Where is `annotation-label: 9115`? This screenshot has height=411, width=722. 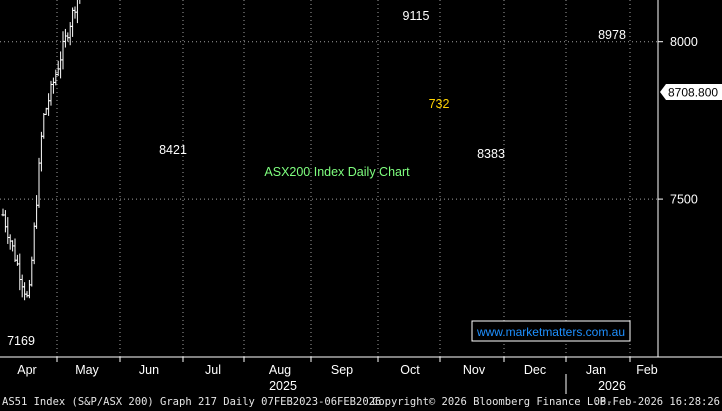 annotation-label: 9115 is located at coordinates (416, 16).